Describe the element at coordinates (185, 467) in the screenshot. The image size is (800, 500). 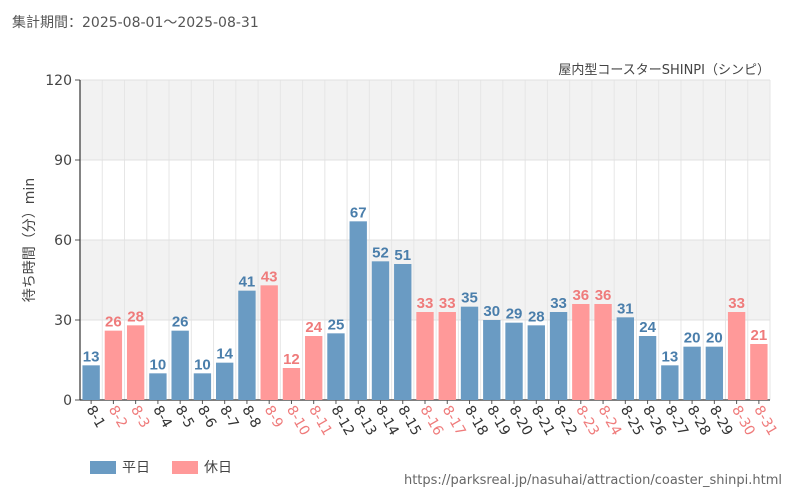
I see `legend-swatch-holiday` at that location.